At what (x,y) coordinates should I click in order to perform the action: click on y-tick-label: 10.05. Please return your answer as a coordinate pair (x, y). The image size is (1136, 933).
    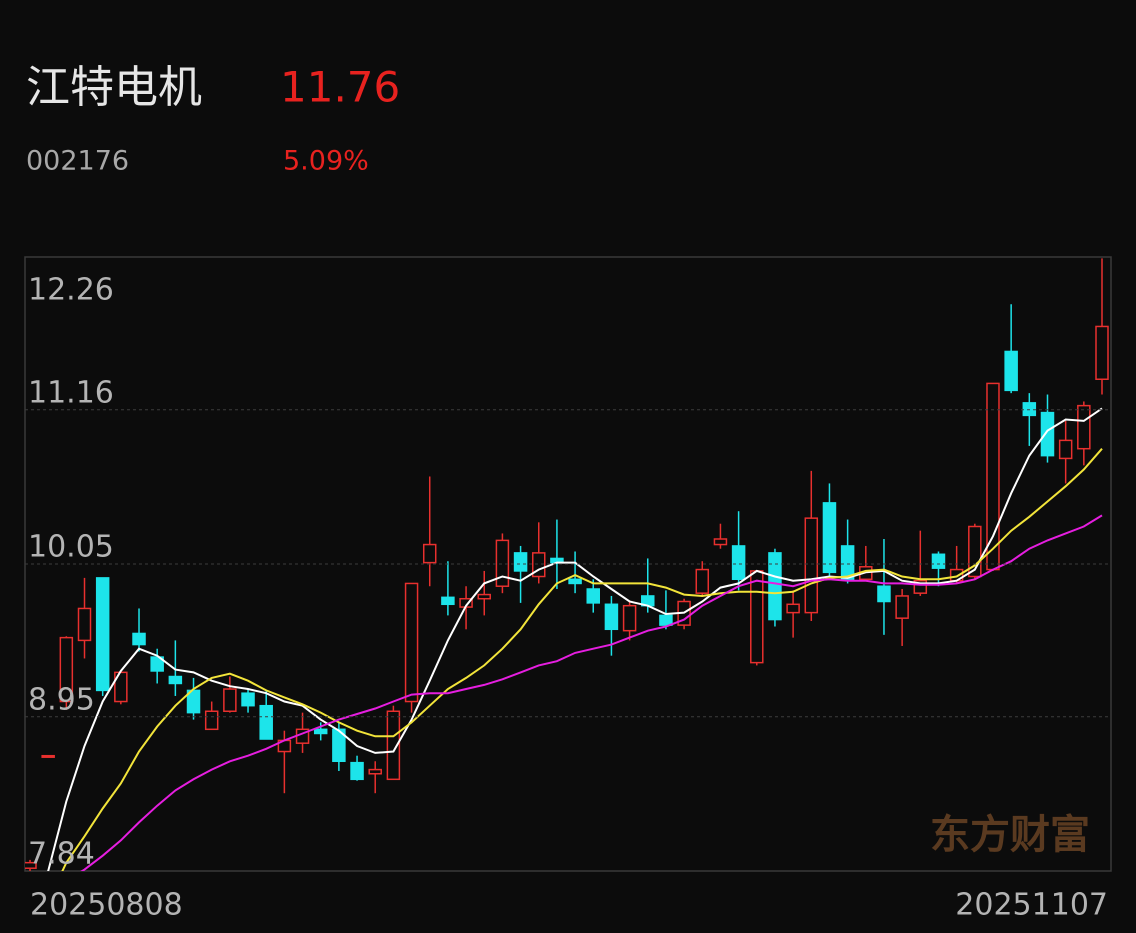
    Looking at the image, I should click on (71, 547).